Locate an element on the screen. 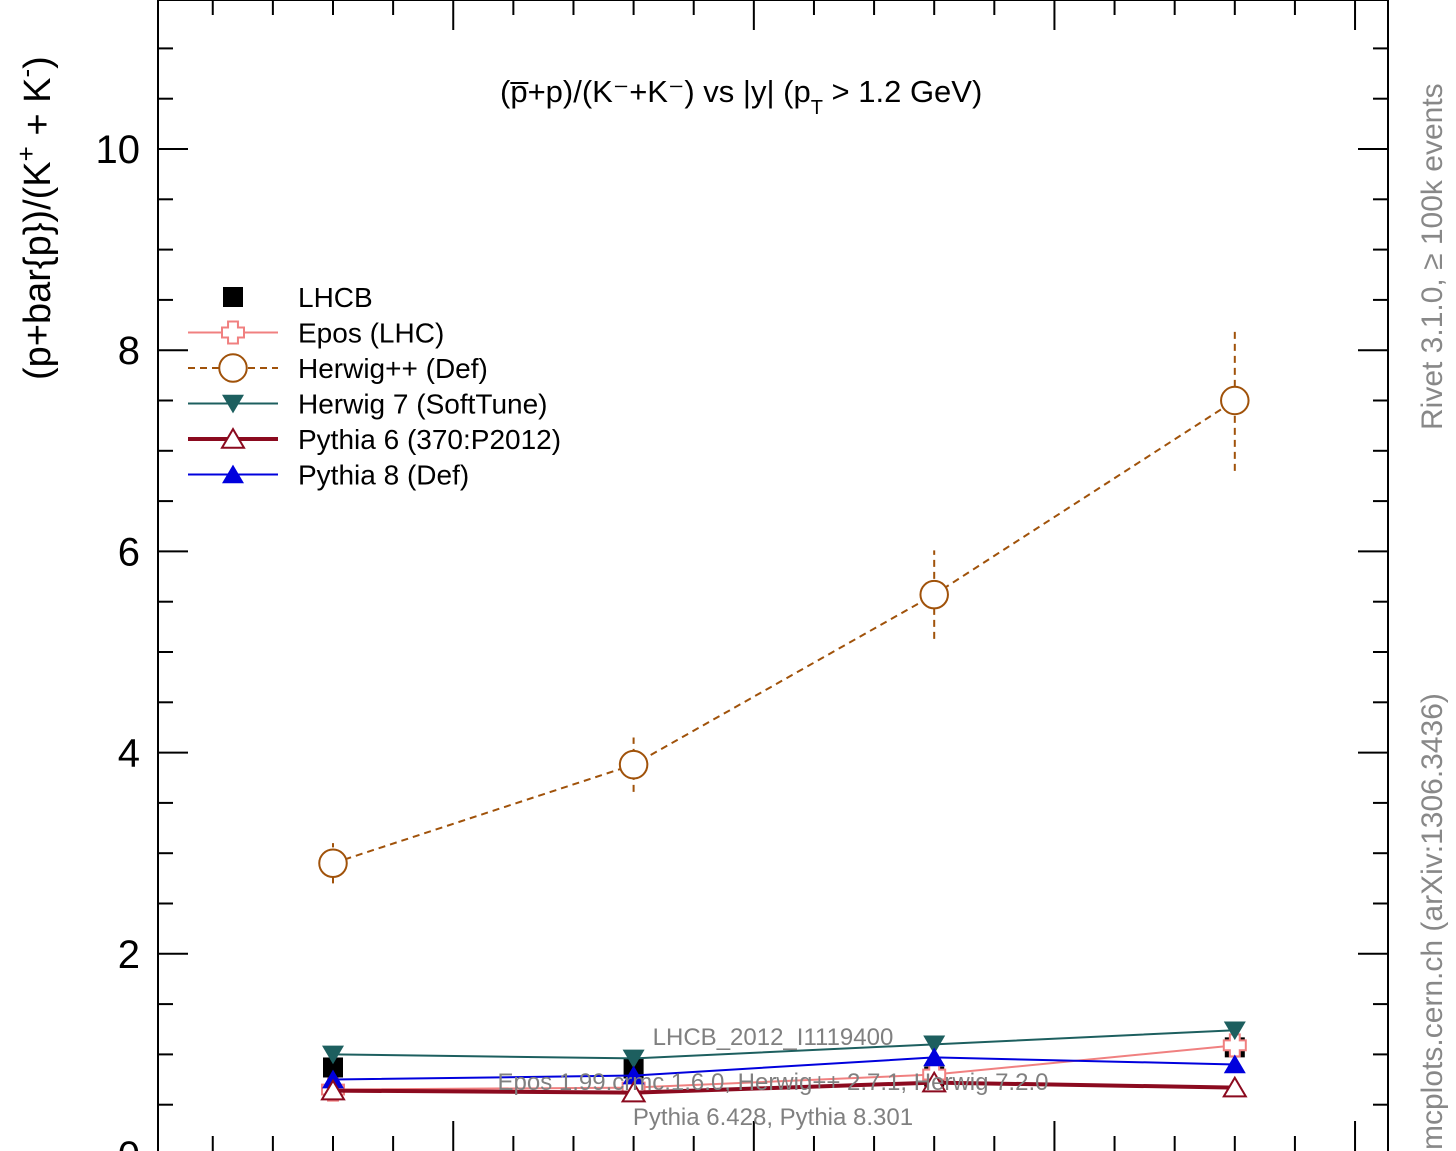 This screenshot has height=1151, width=1456. legend-item: Pythia 6 (370:P2012) is located at coordinates (374, 439).